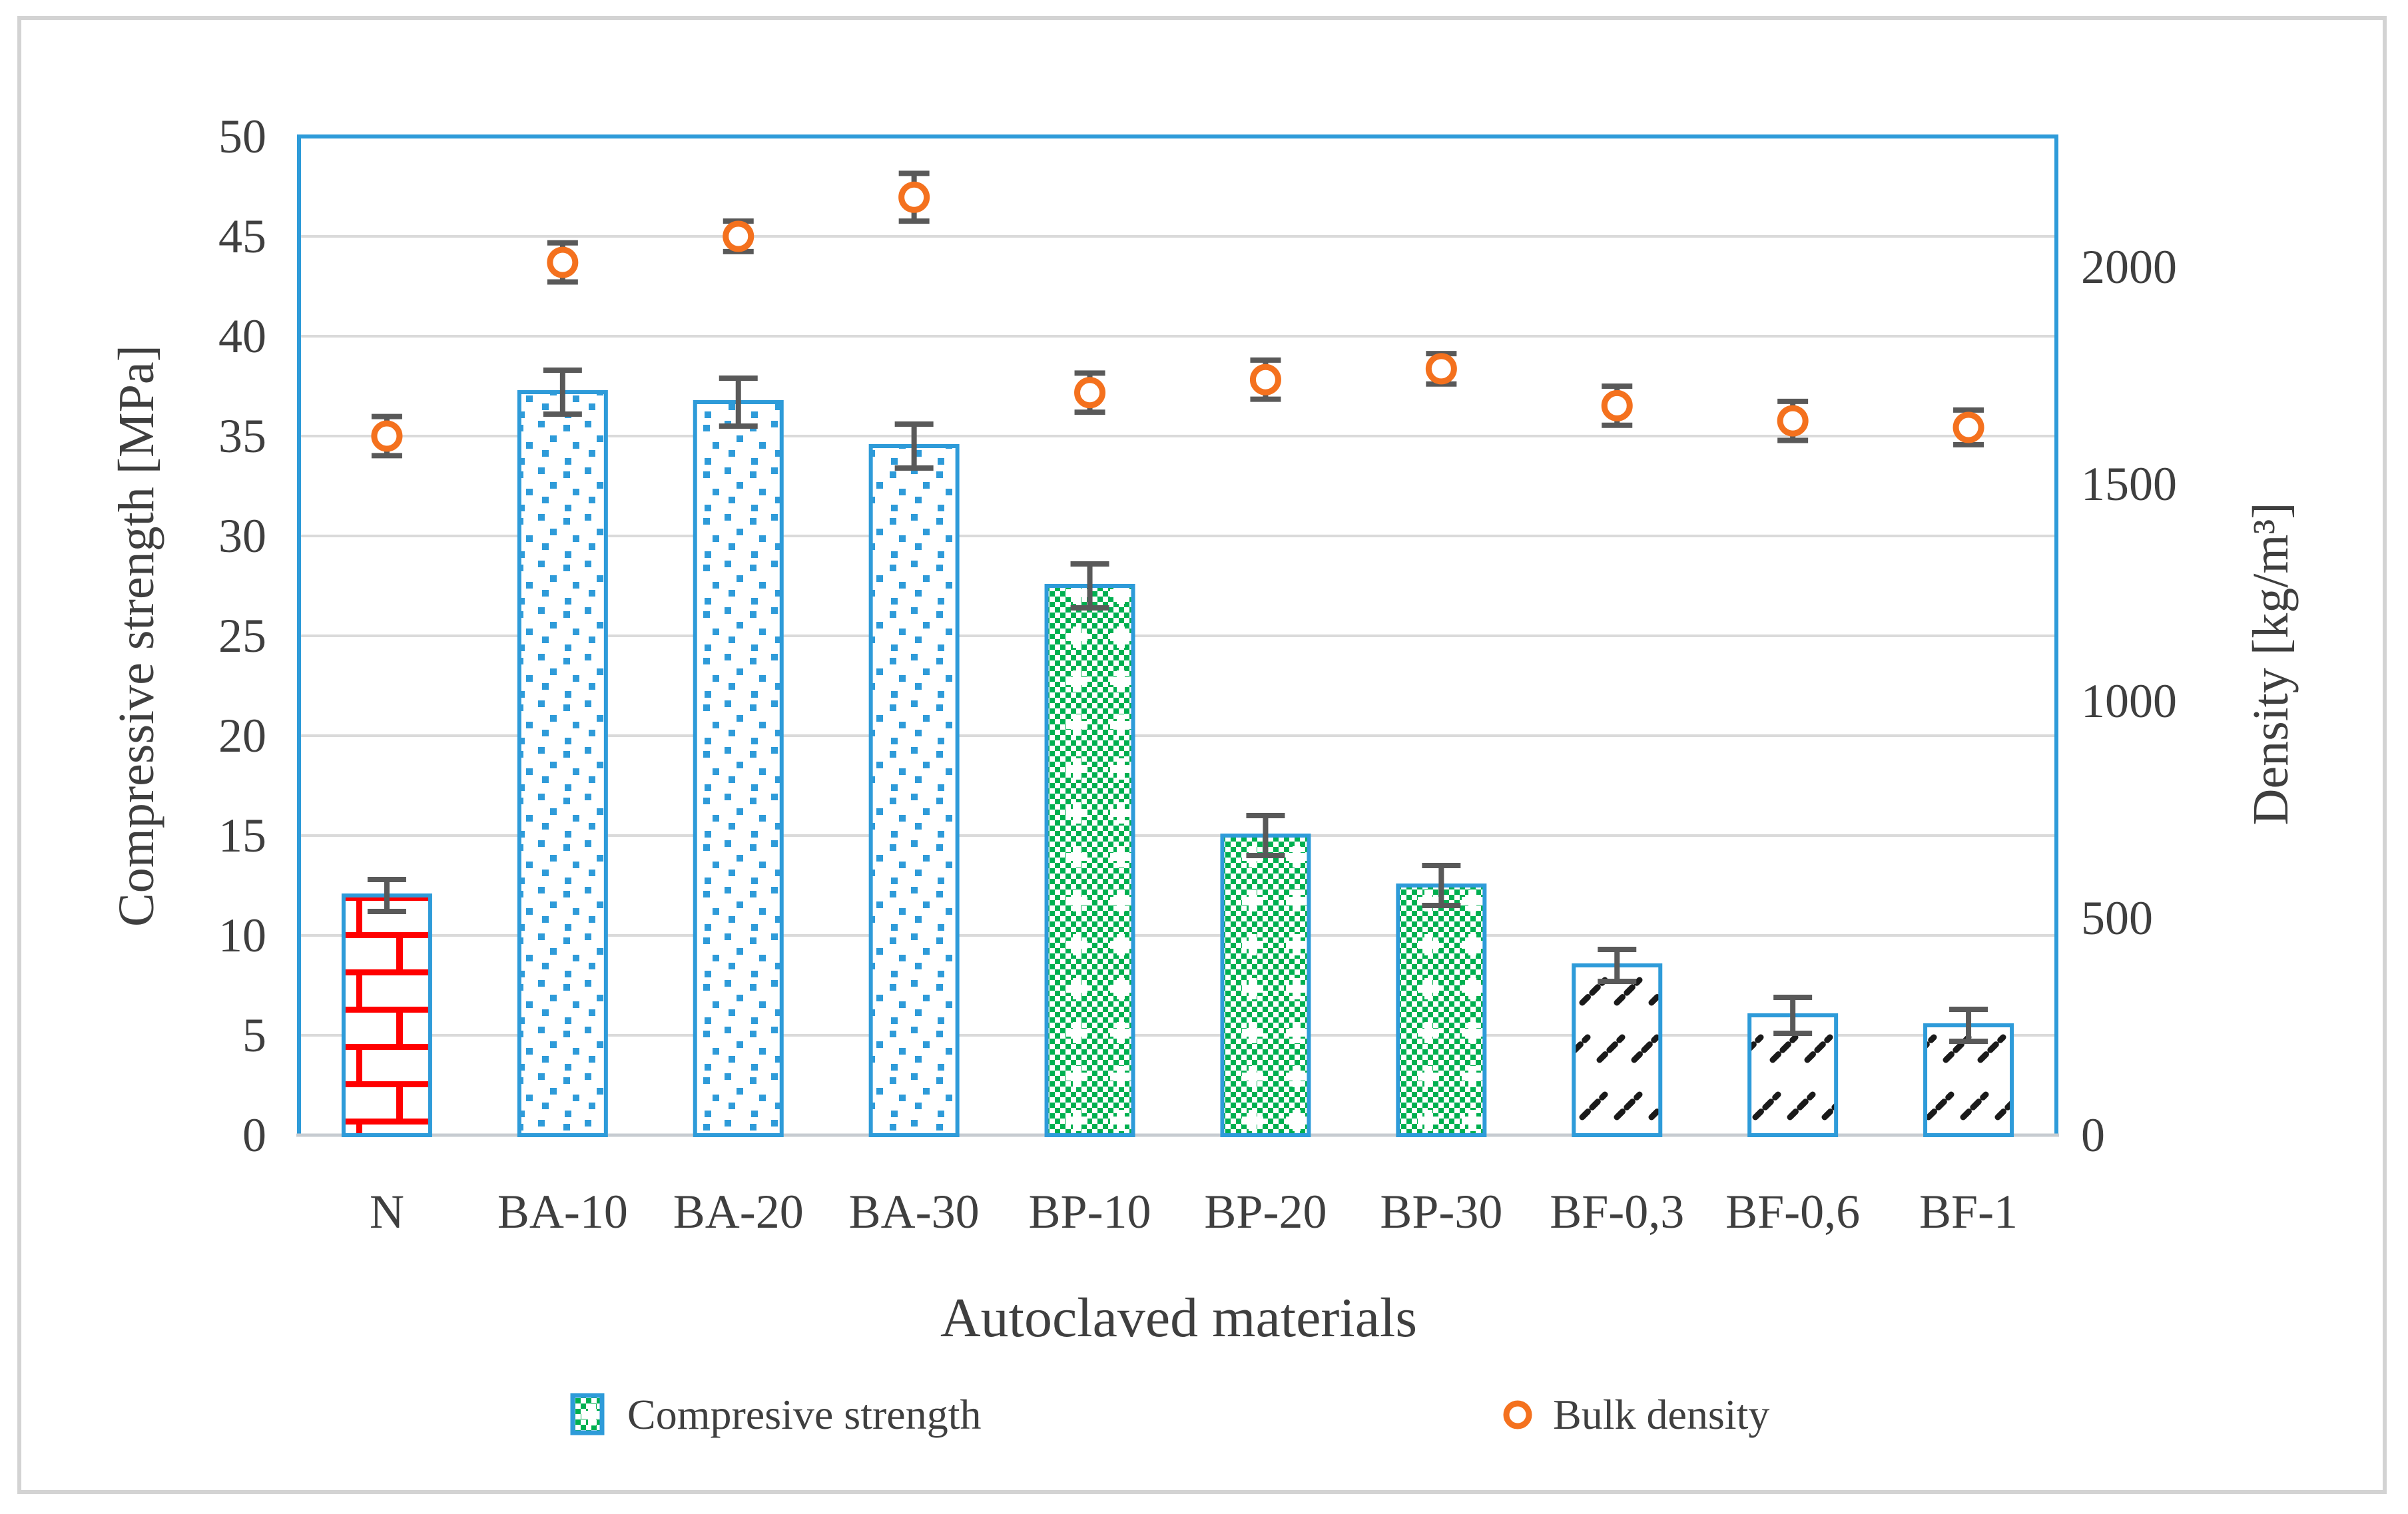  I want to click on y-left-tick-label: 5, so click(254, 1035).